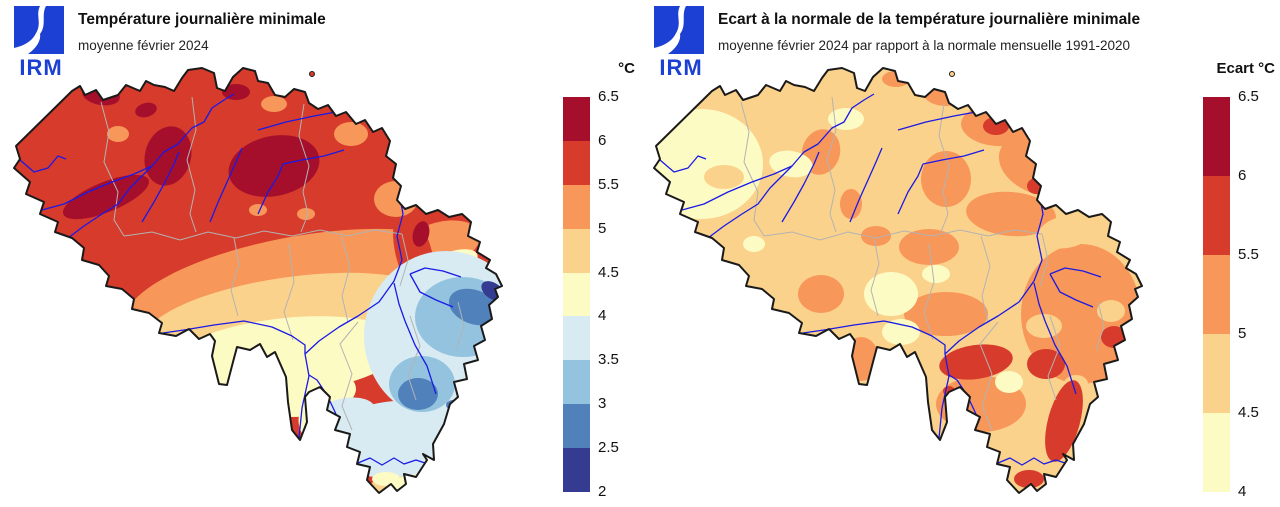  What do you see at coordinates (1242, 491) in the screenshot?
I see `legend-label: 4` at bounding box center [1242, 491].